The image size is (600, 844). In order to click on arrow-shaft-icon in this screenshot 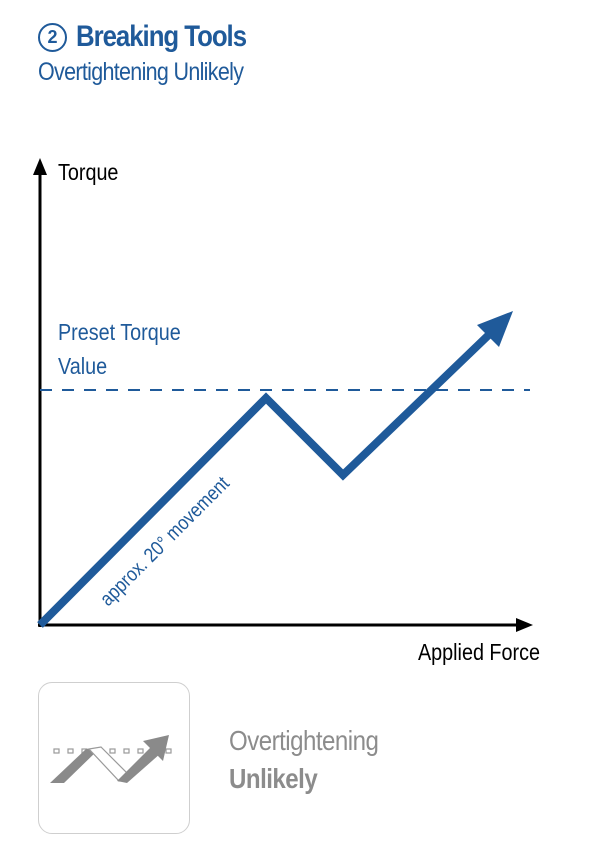, I will do `click(139, 764)`.